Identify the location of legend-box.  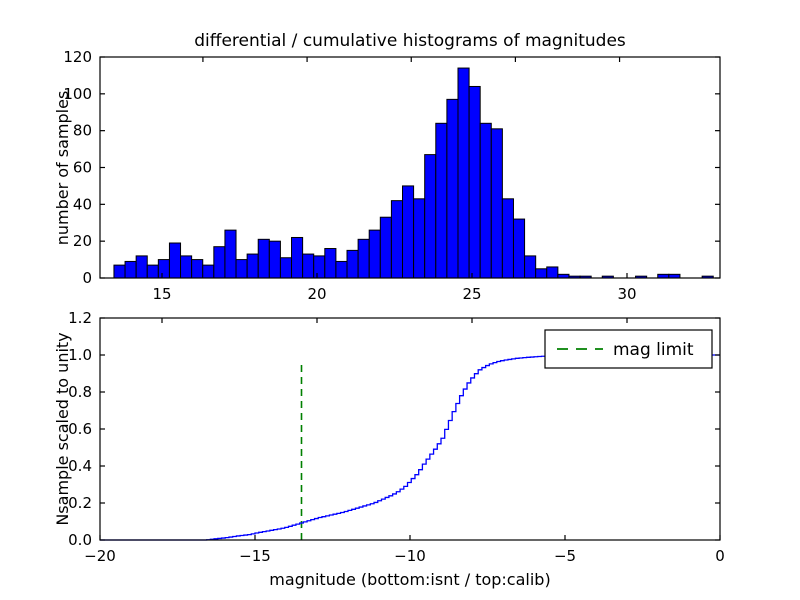
(628, 349).